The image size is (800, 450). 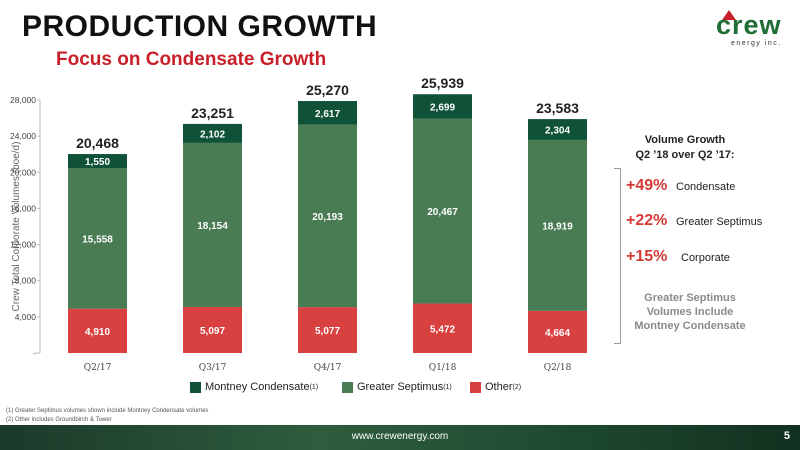 What do you see at coordinates (443, 368) in the screenshot?
I see `x-category-label: Q1/18` at bounding box center [443, 368].